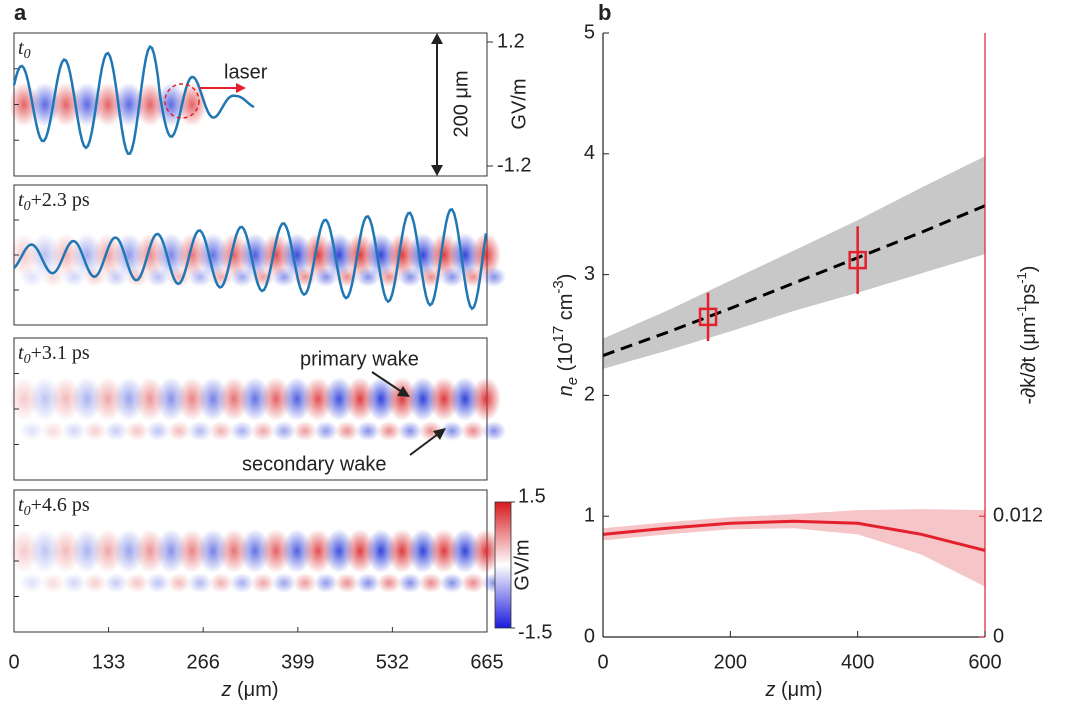  I want to click on x-tick-label: 532, so click(392, 662).